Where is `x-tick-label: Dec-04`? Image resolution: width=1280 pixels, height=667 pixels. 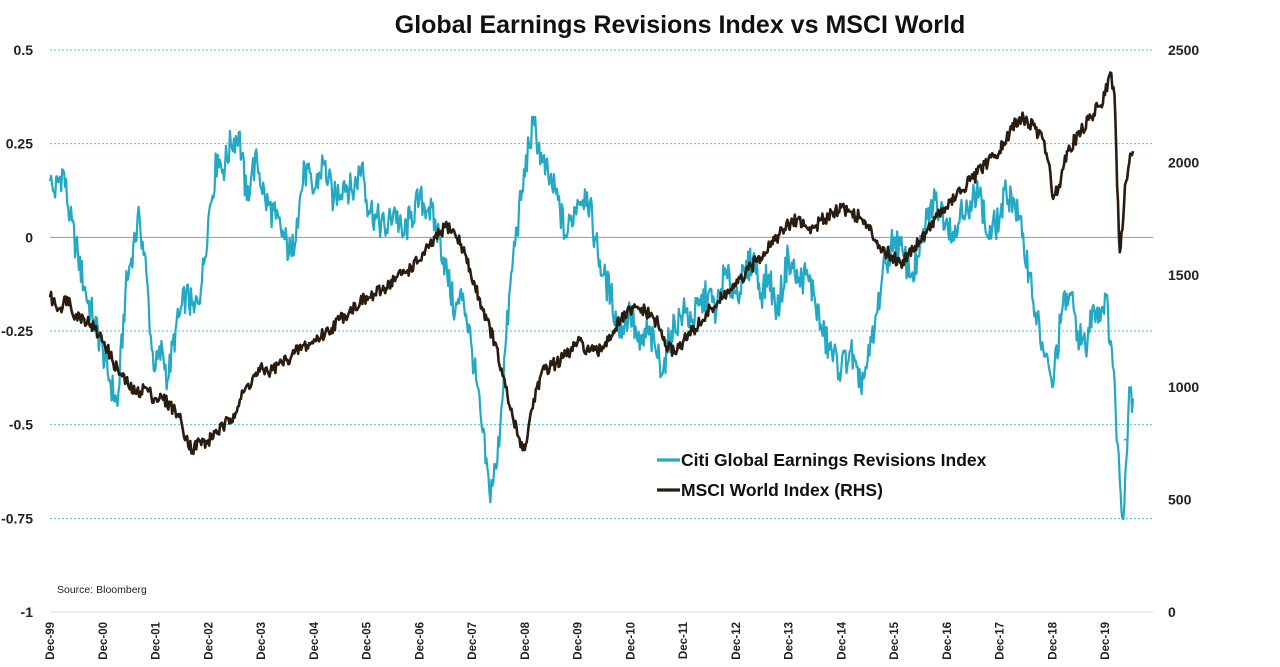
x-tick-label: Dec-04 is located at coordinates (315, 640).